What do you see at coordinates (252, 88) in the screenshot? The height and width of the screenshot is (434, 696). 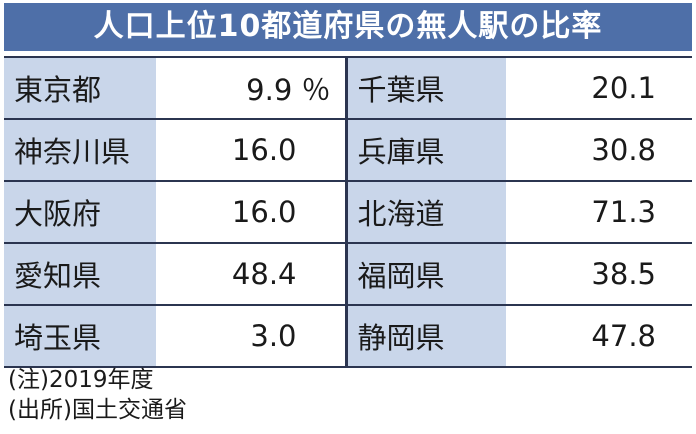 I see `ratio-cell: 9.9 ％` at bounding box center [252, 88].